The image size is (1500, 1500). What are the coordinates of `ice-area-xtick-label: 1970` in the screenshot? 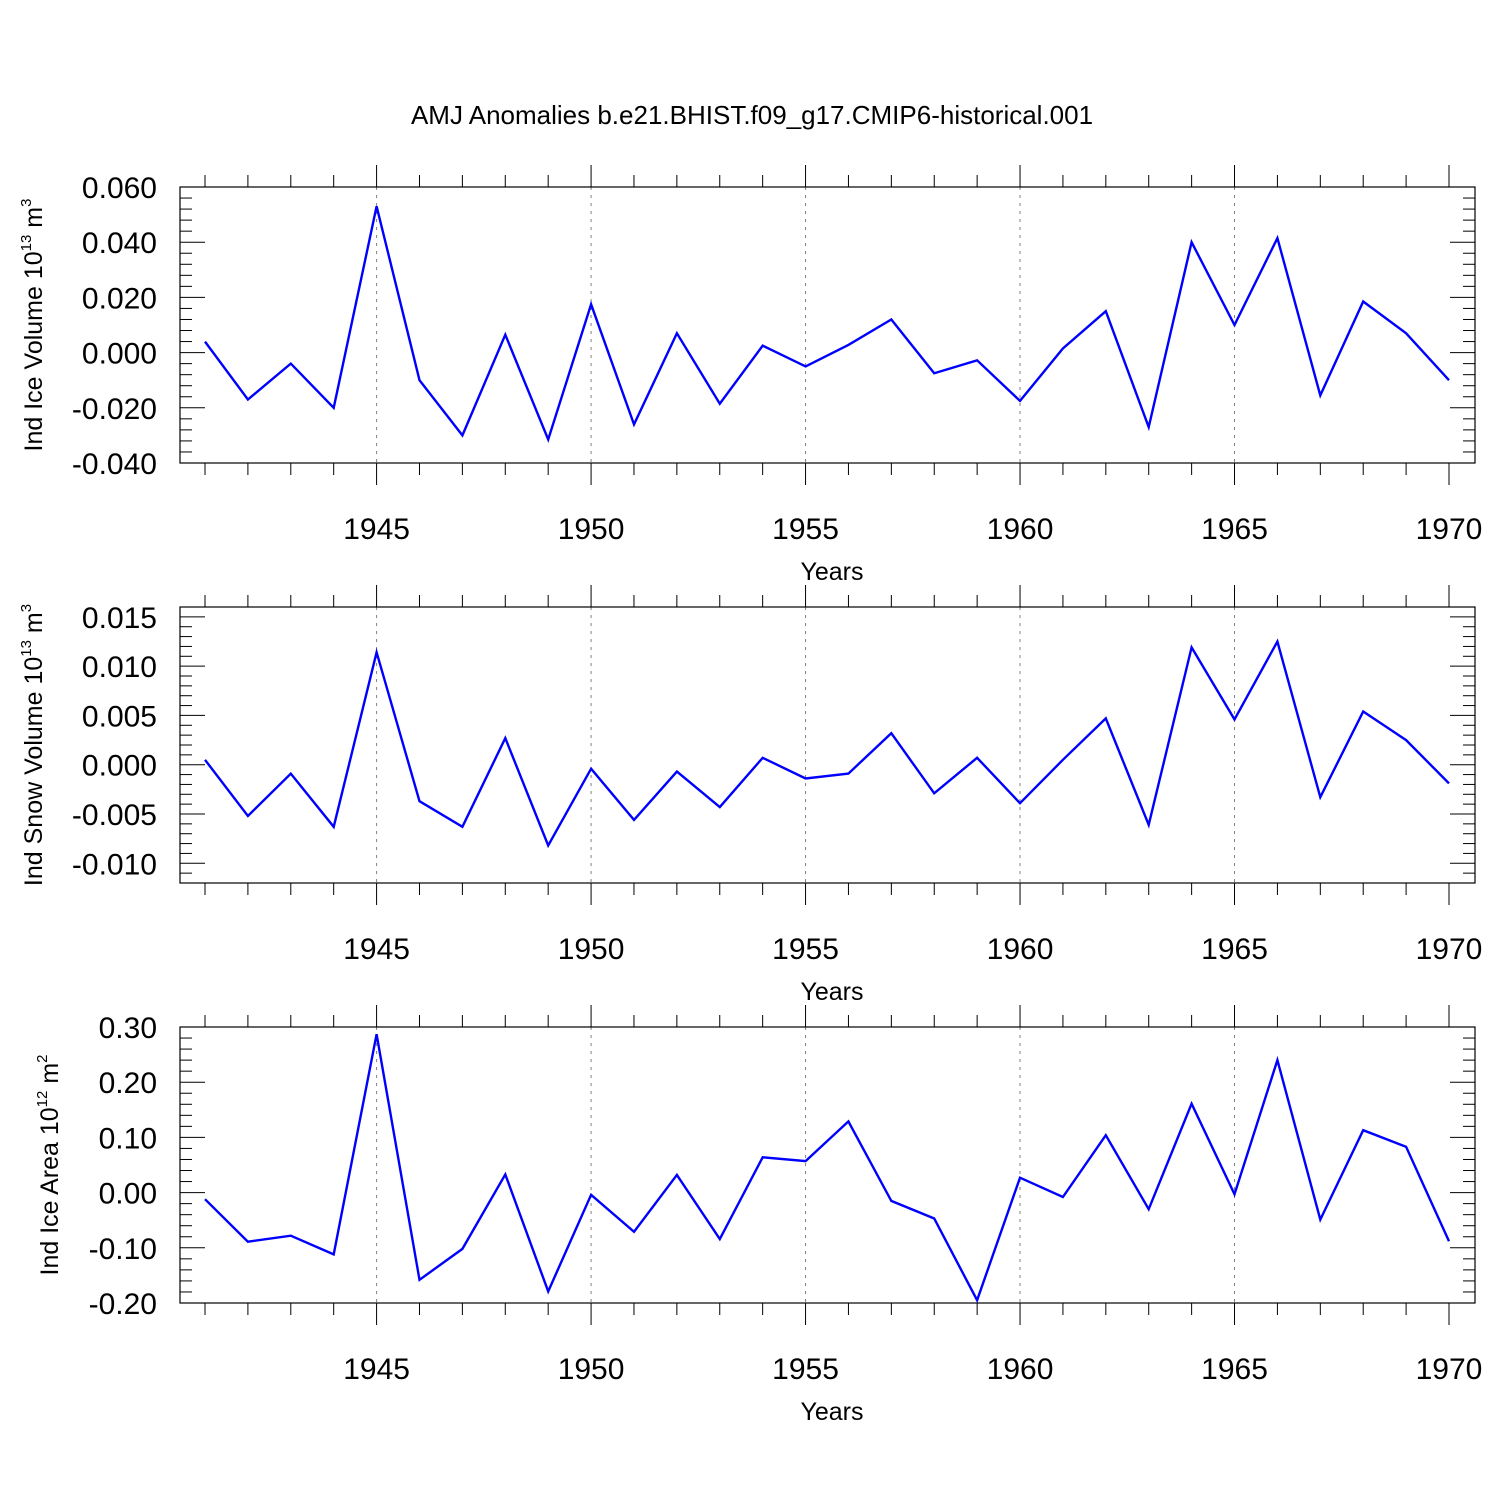 It's located at (1449, 1369).